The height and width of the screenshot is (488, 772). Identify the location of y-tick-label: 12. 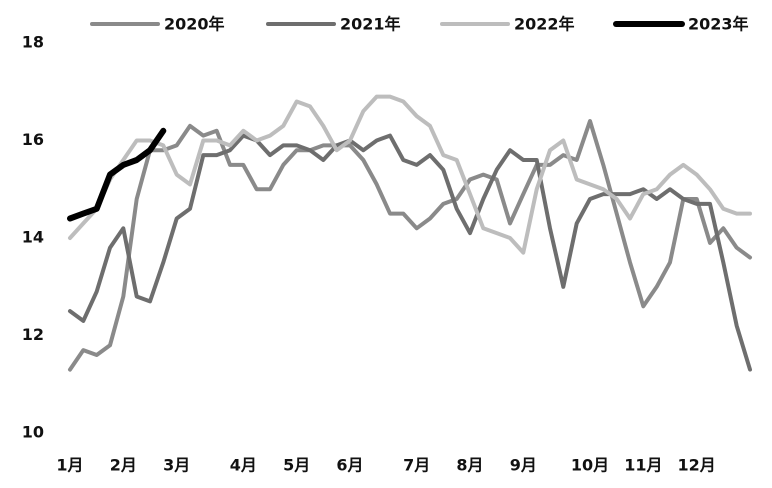
(33, 334).